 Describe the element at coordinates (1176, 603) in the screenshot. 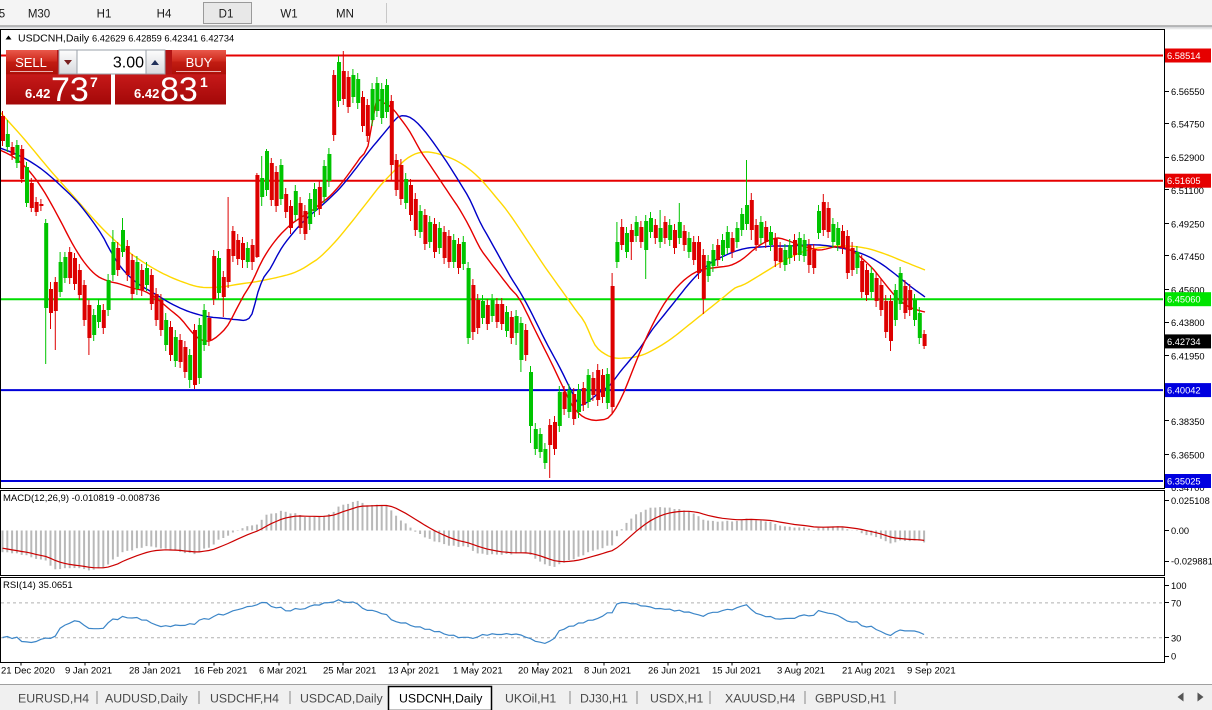

I see `svg-text: 70` at that location.